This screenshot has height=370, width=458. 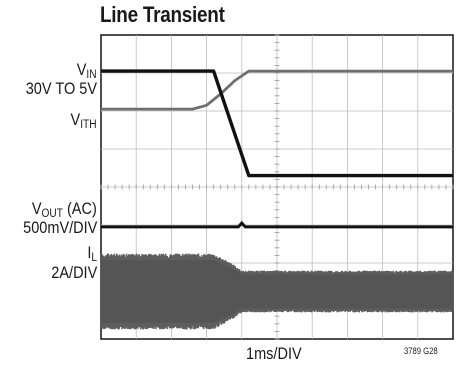 What do you see at coordinates (421, 351) in the screenshot?
I see `figure-id: 3789 G28` at bounding box center [421, 351].